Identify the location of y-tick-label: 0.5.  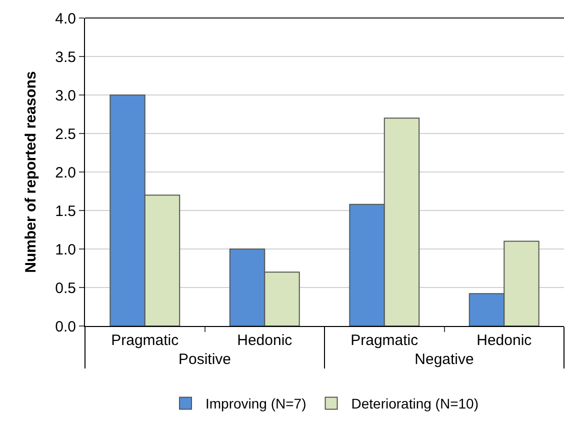
(65, 288).